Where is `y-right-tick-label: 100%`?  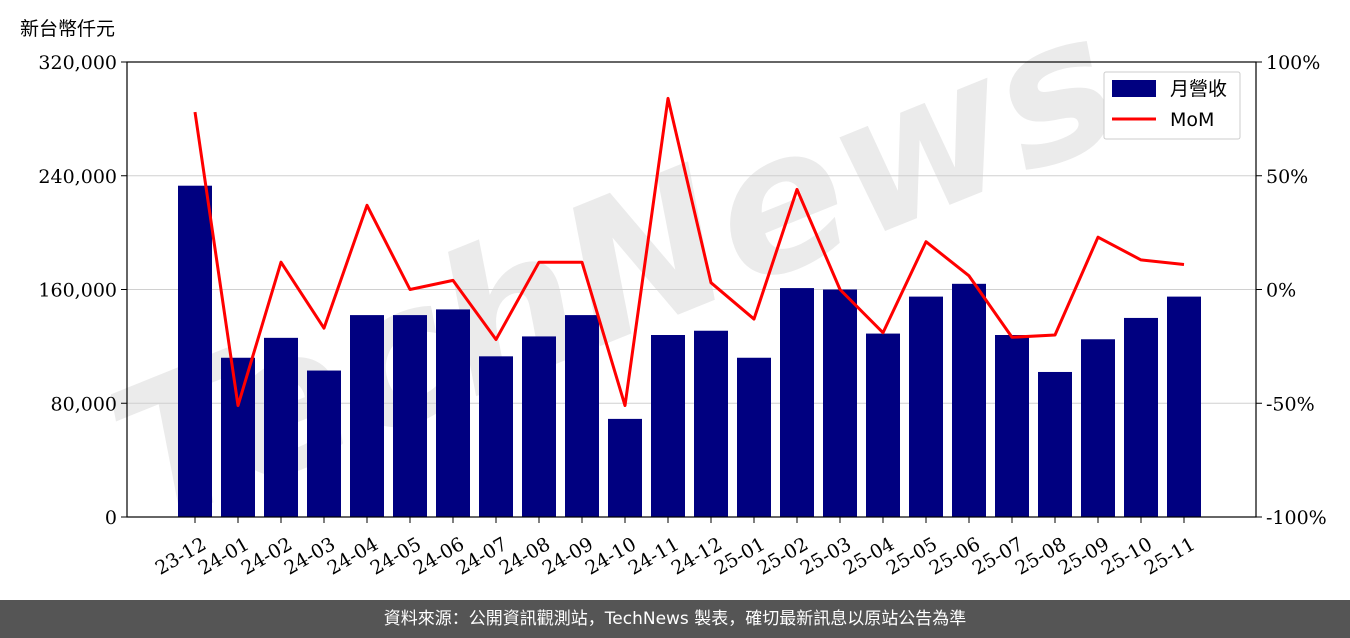
y-right-tick-label: 100% is located at coordinates (1293, 63).